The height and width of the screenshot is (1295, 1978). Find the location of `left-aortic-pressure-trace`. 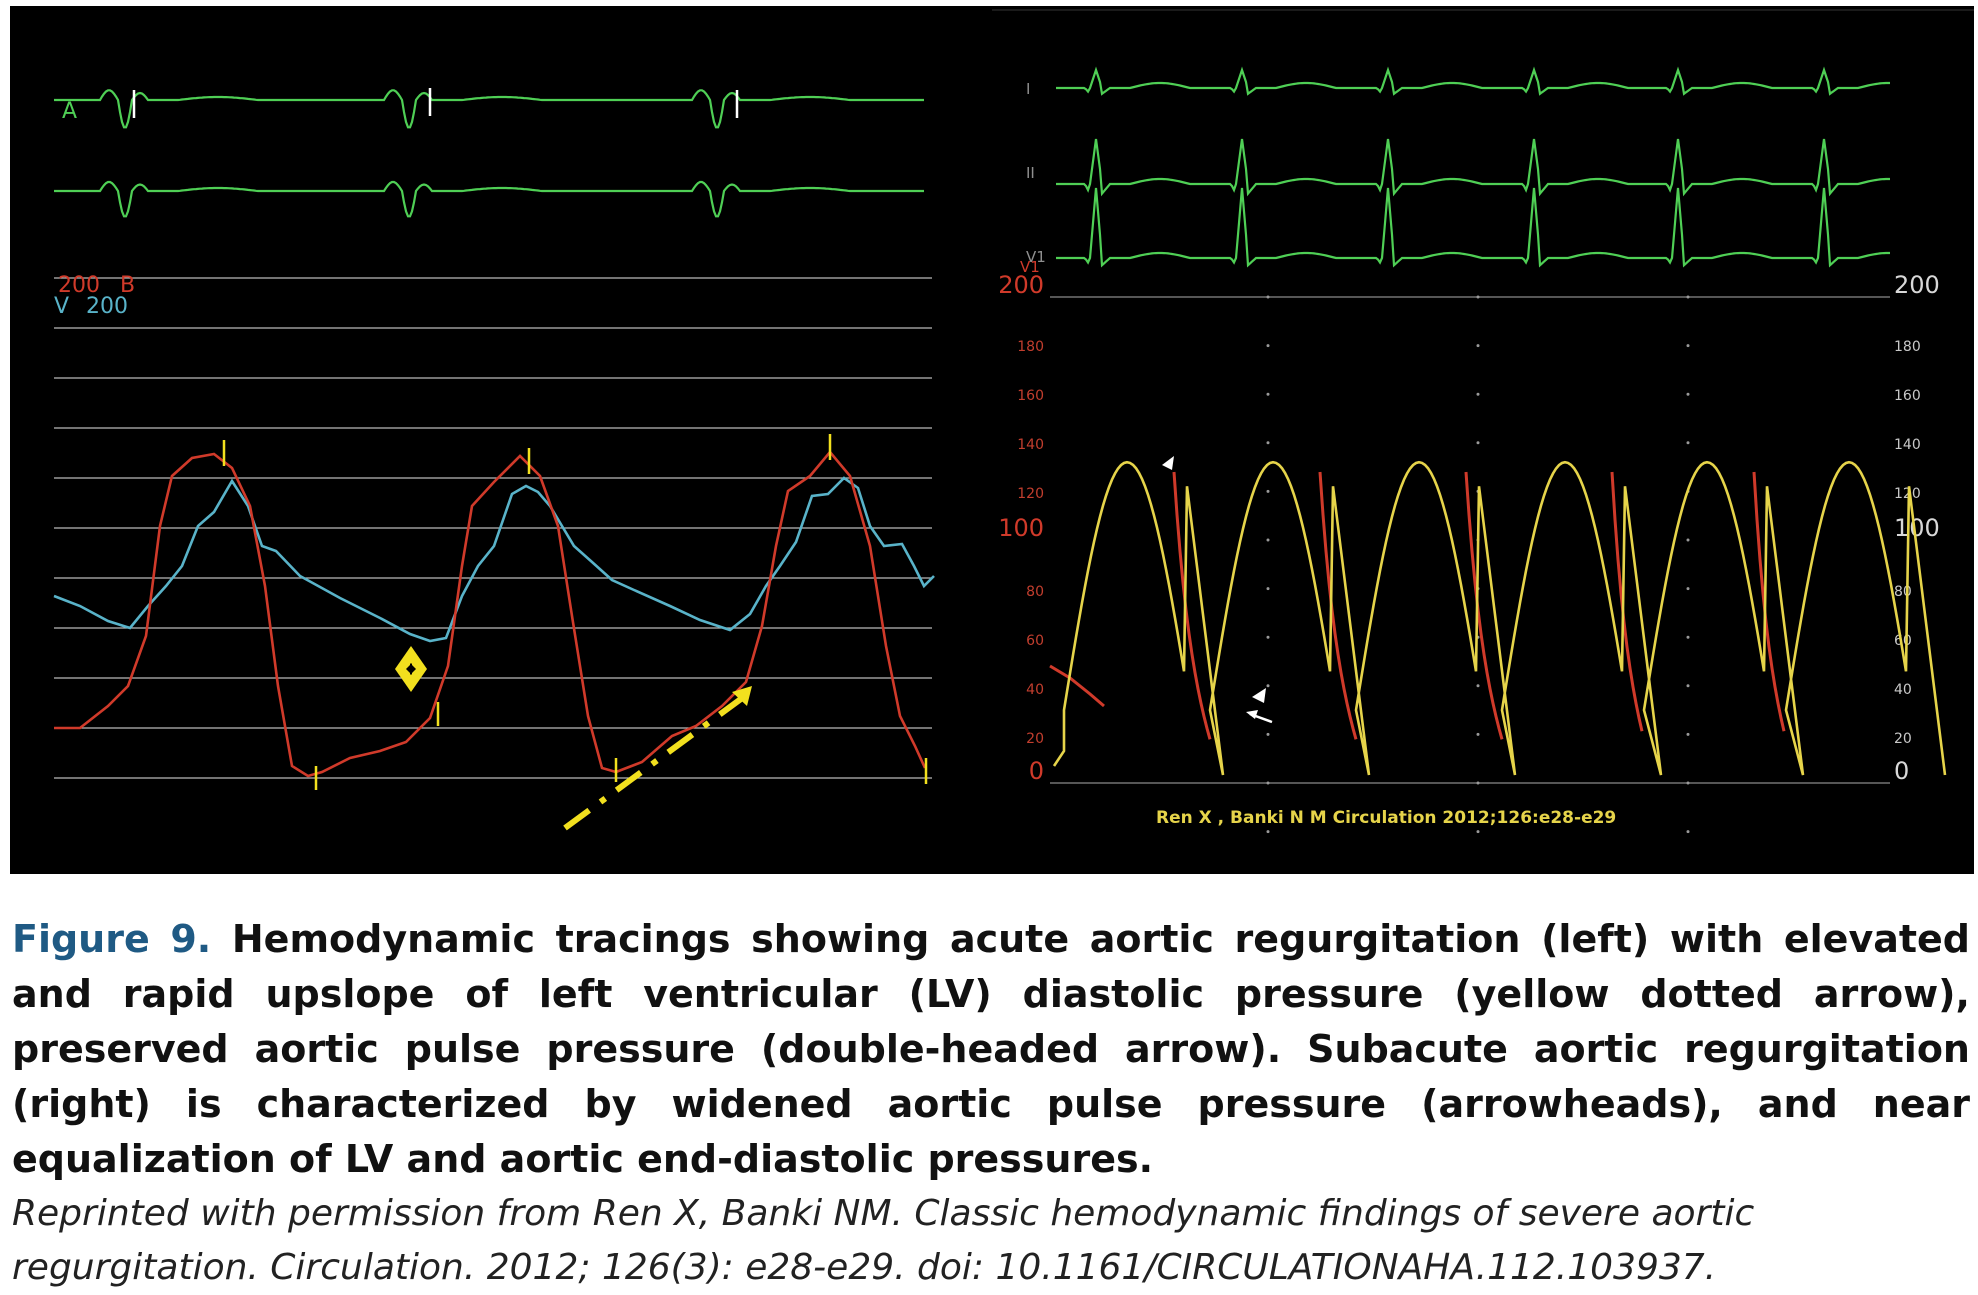

left-aortic-pressure-trace is located at coordinates (494, 559).